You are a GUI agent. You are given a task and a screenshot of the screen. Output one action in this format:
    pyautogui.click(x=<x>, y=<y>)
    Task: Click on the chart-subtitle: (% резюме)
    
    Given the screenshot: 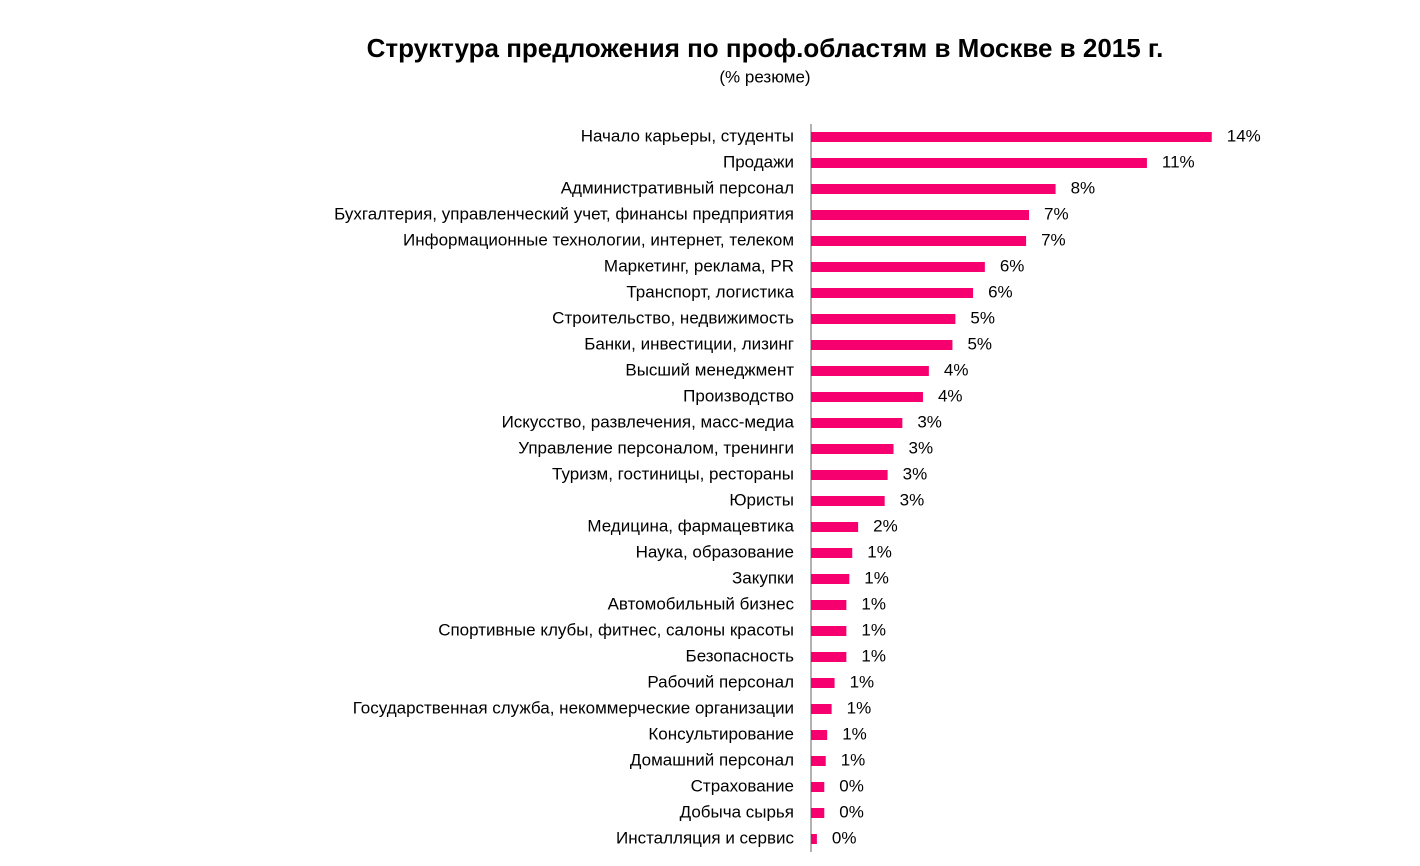 What is the action you would take?
    pyautogui.click(x=764, y=76)
    